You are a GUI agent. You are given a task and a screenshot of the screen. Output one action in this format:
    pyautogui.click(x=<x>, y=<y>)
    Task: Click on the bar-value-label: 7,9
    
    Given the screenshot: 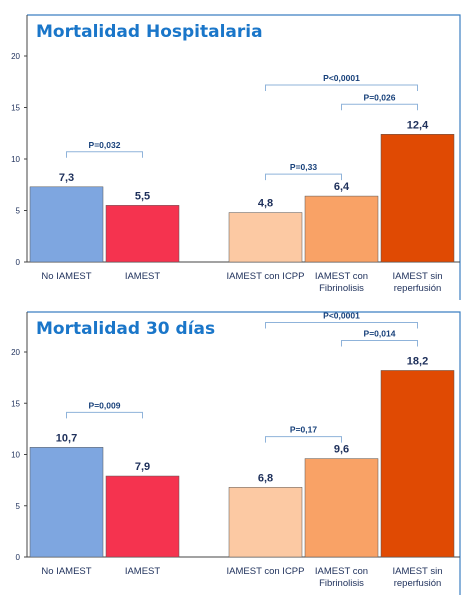 What is the action you would take?
    pyautogui.click(x=142, y=467)
    